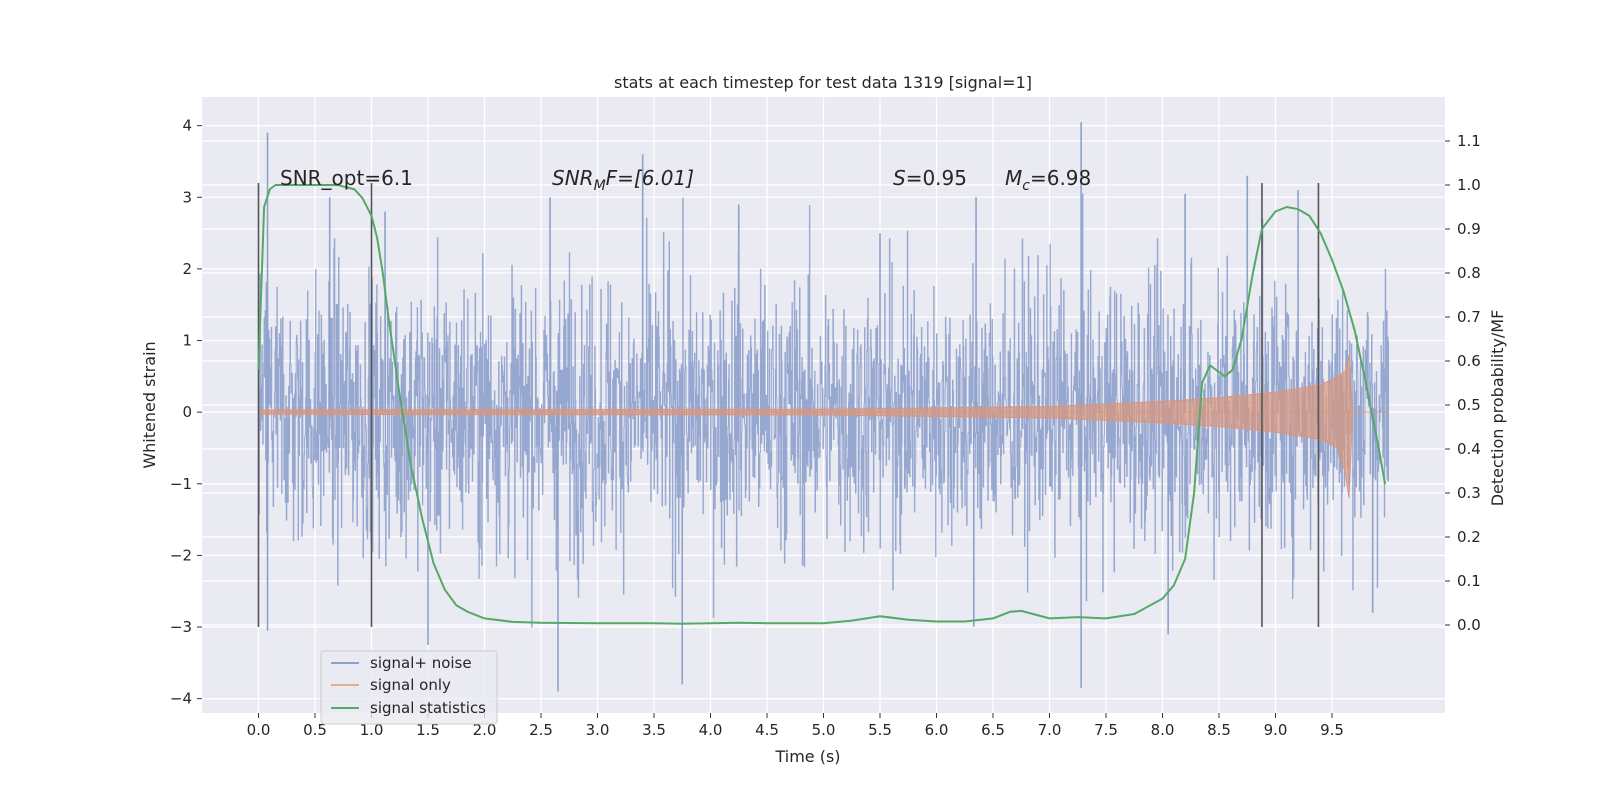 The width and height of the screenshot is (1600, 800). Describe the element at coordinates (1163, 730) in the screenshot. I see `x-tick-label: 8.0` at that location.